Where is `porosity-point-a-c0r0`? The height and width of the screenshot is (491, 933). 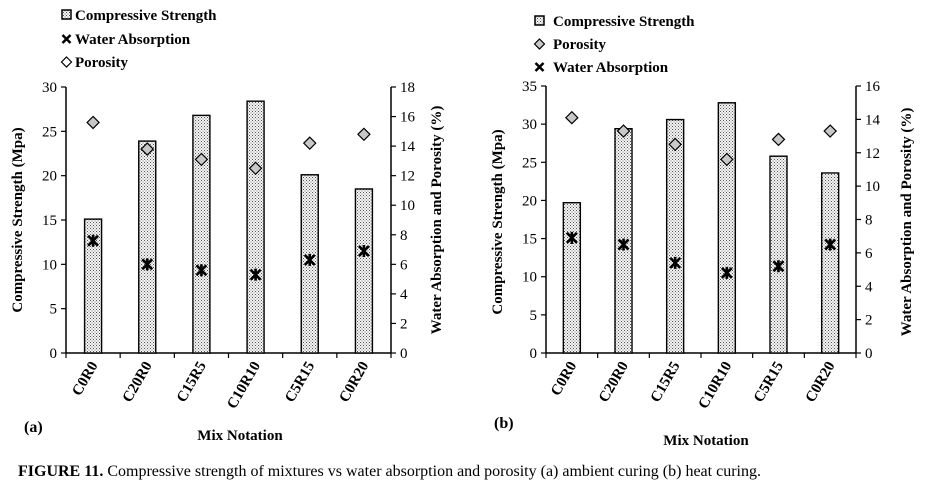 porosity-point-a-c0r0 is located at coordinates (93, 122).